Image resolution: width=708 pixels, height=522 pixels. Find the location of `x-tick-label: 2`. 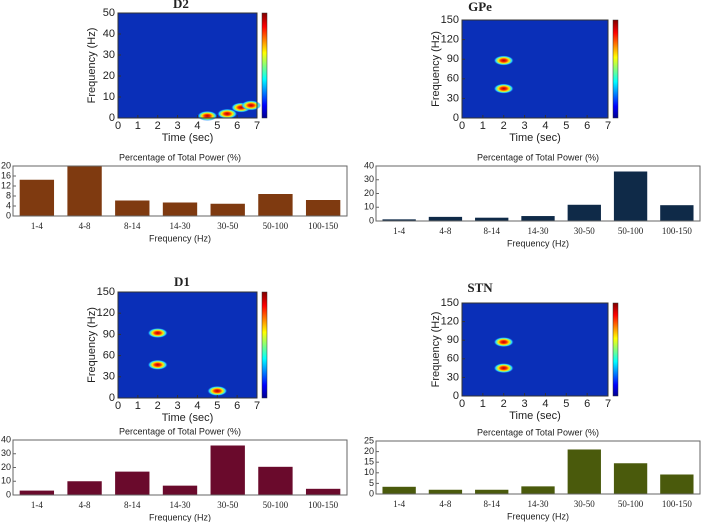

x-tick-label: 2 is located at coordinates (504, 404).